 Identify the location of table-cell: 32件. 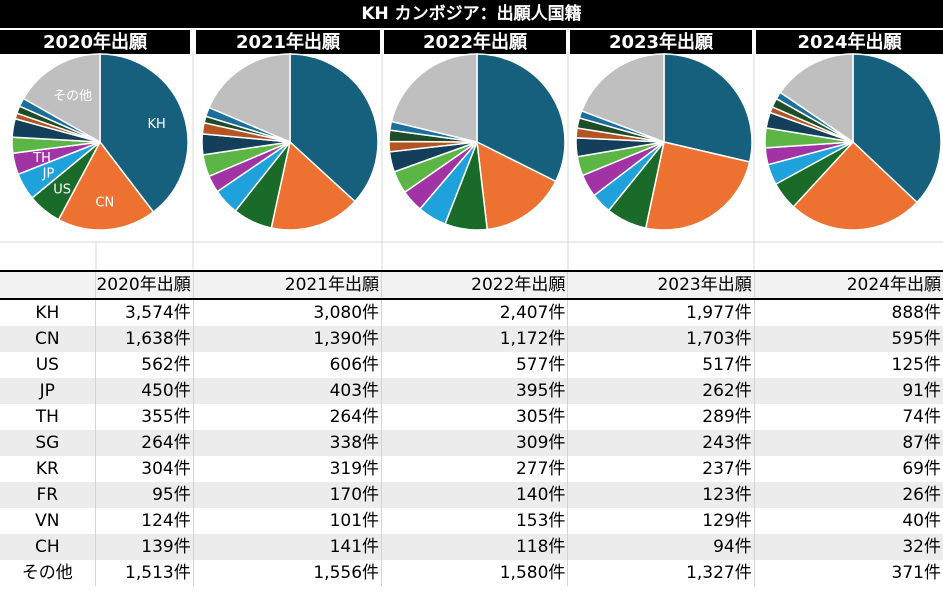
(848, 547).